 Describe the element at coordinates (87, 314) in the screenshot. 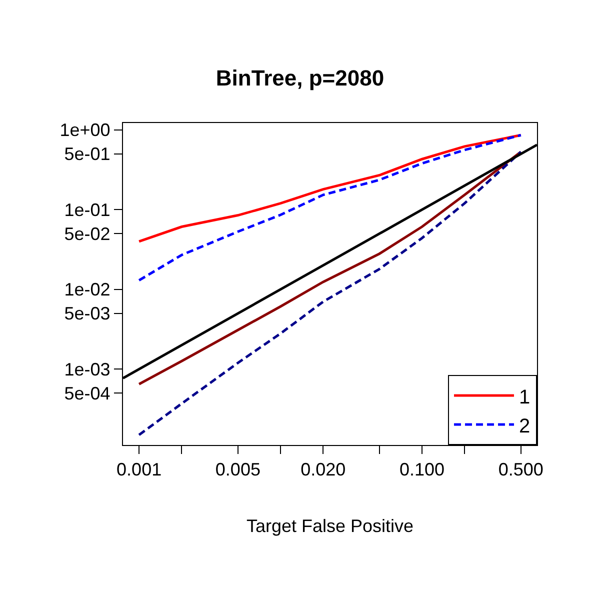

I see `y-tick-label: 5e-03` at that location.